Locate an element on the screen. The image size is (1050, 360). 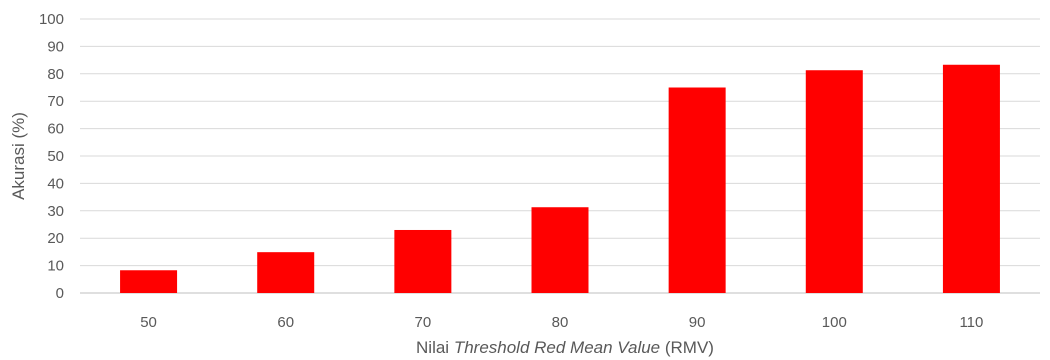
y-tick-label-100: 100 is located at coordinates (51, 19).